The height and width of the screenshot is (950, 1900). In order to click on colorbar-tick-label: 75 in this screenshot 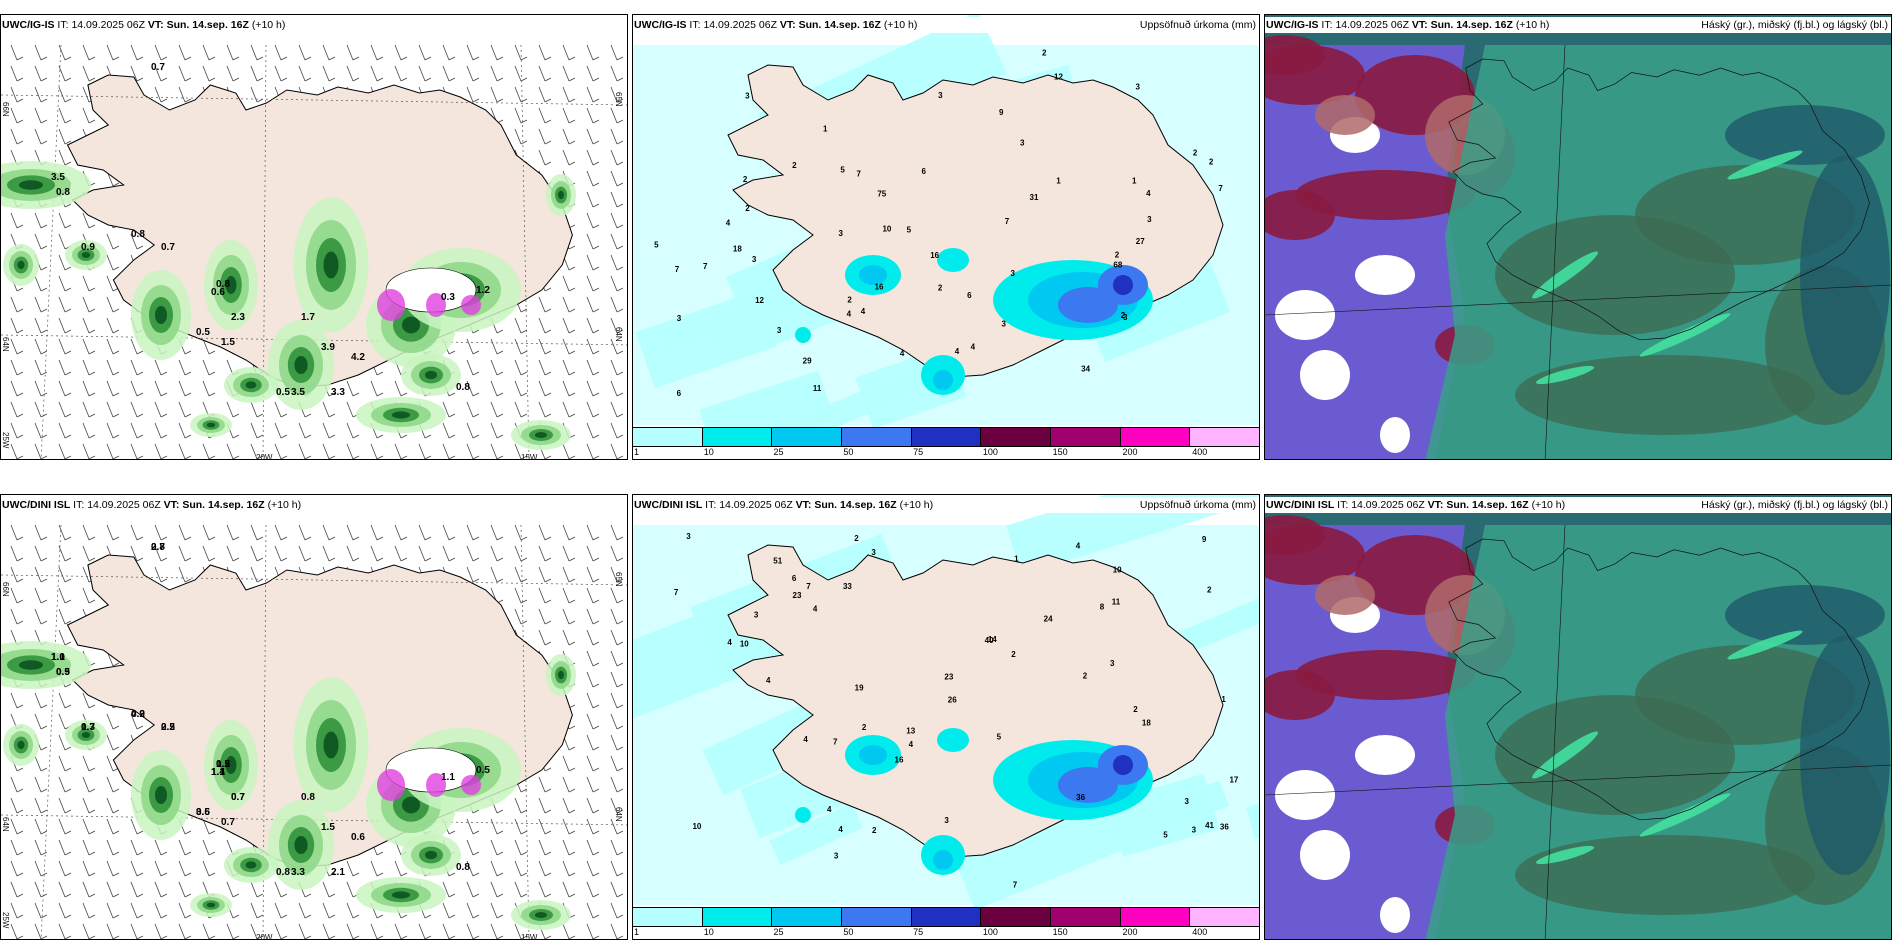, I will do `click(918, 452)`.